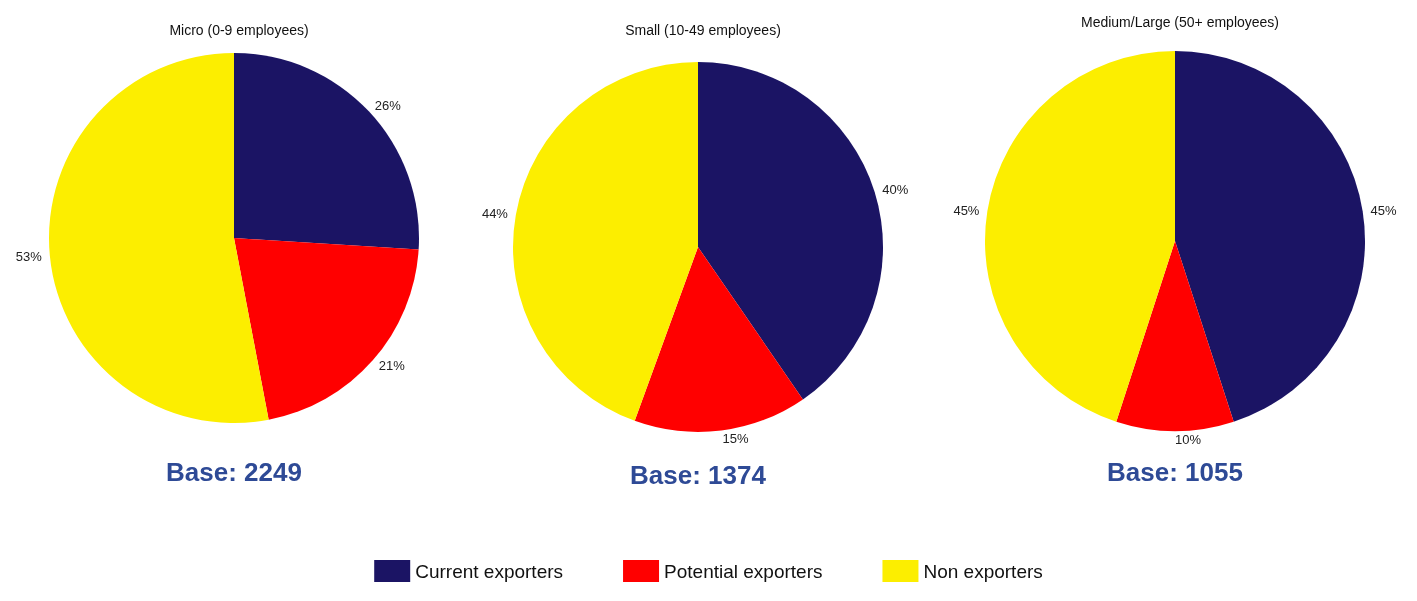 This screenshot has width=1417, height=601. I want to click on text: Base: 2249, so click(234, 472).